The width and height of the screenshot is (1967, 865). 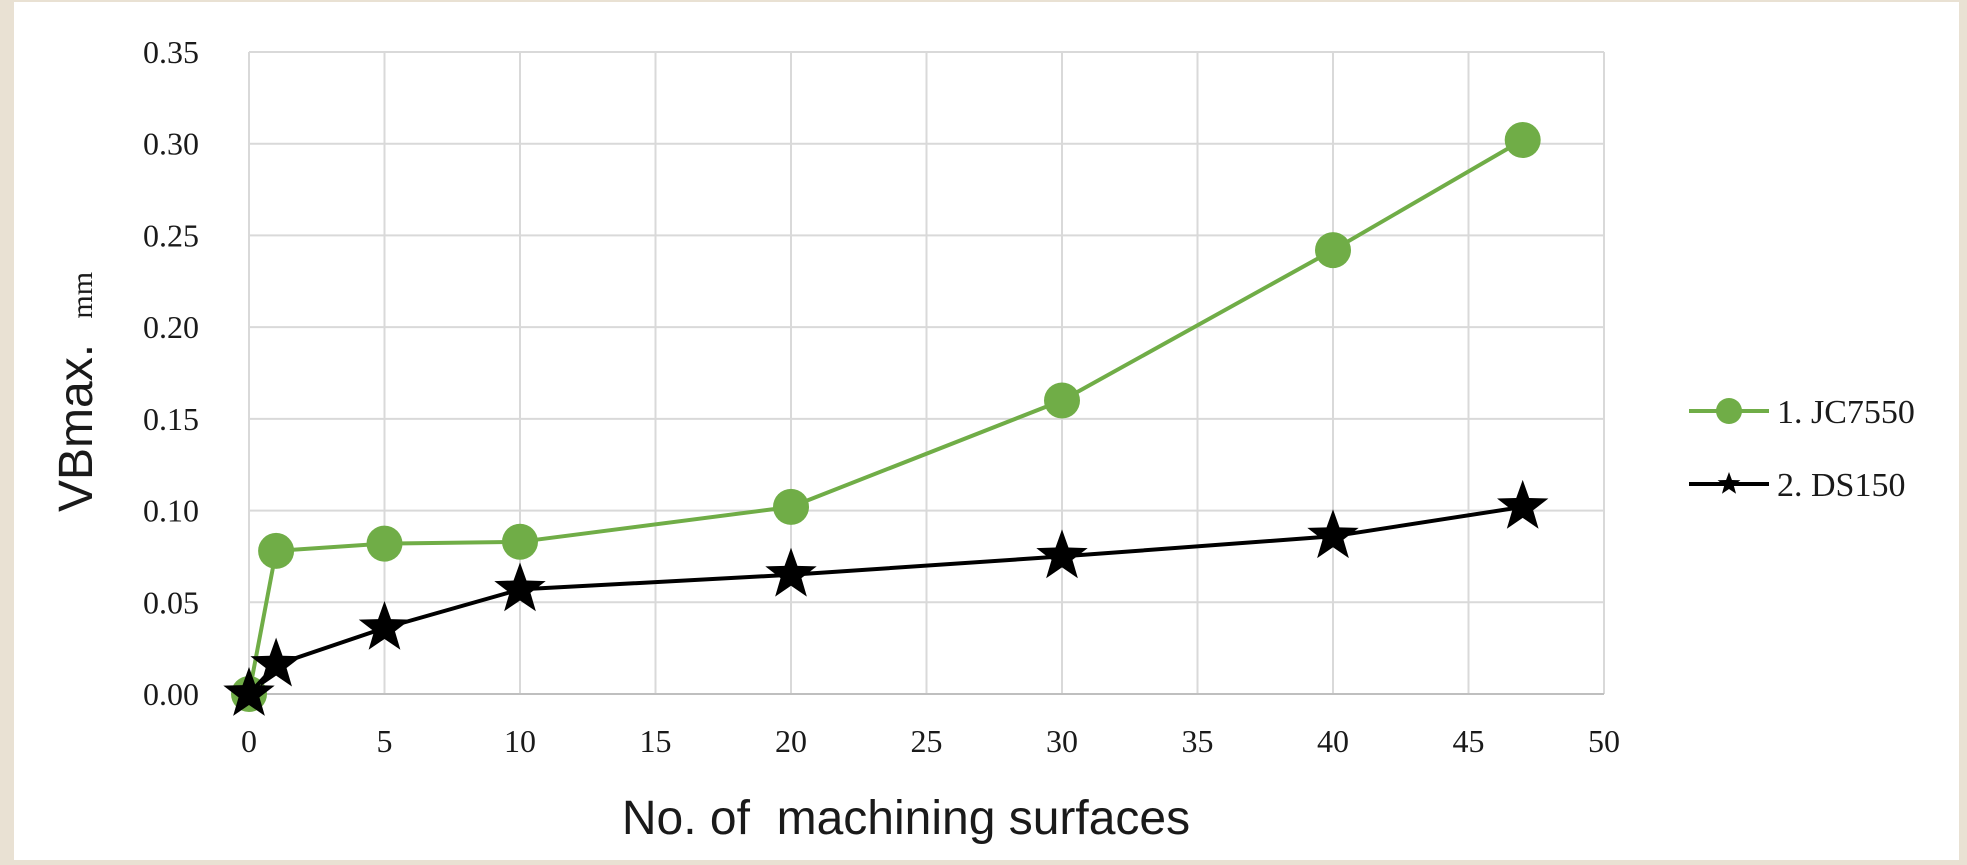 I want to click on y-tick-label: 0.35, so click(x=171, y=52).